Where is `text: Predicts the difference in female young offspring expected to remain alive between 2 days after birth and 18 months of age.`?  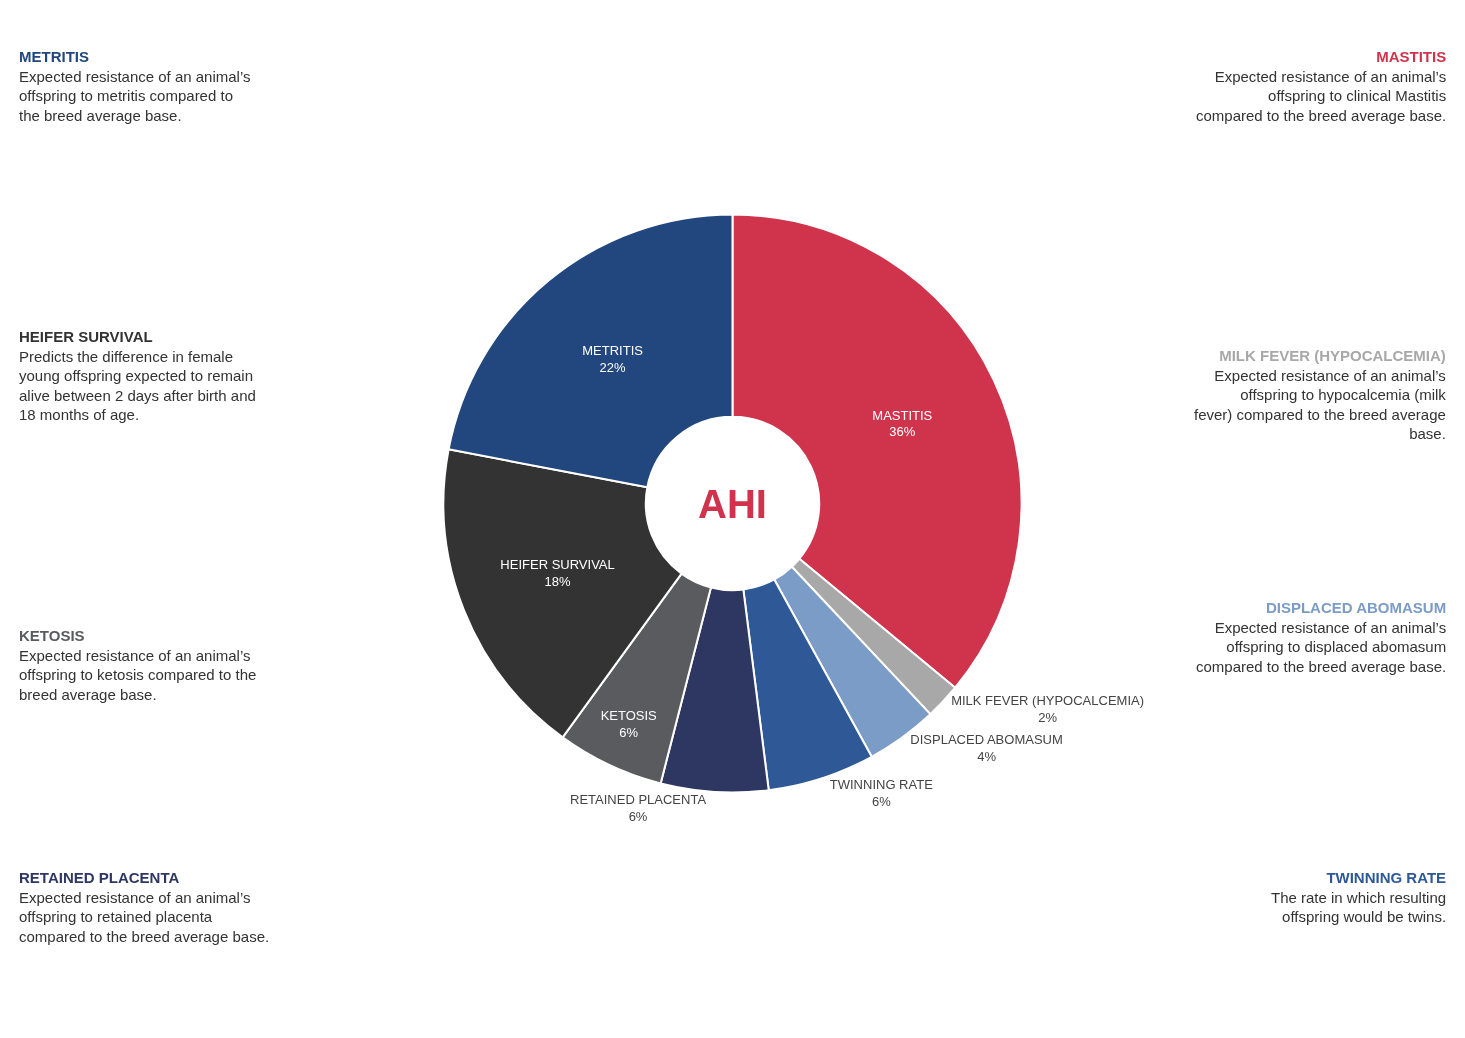
text: Predicts the difference in female young offspring expected to remain alive between 2 days after birth and 18 months of age. is located at coordinates (137, 385).